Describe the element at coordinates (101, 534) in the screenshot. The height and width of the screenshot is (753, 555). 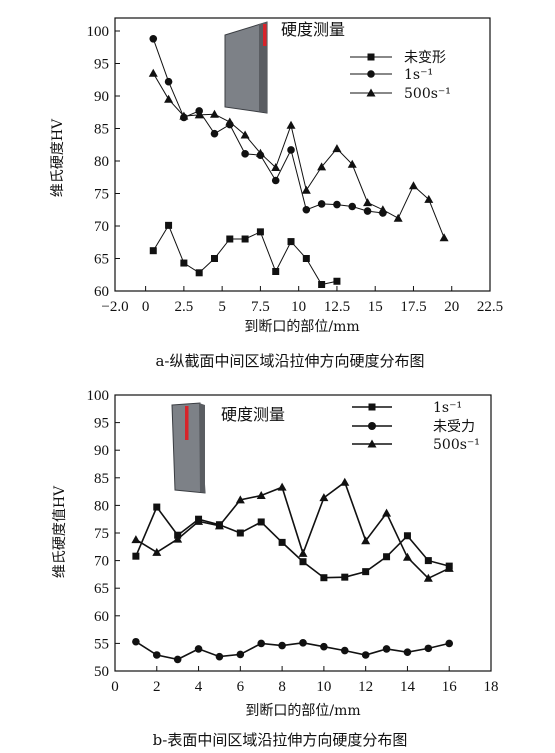
I see `chart-b-ytick-label: 75` at that location.